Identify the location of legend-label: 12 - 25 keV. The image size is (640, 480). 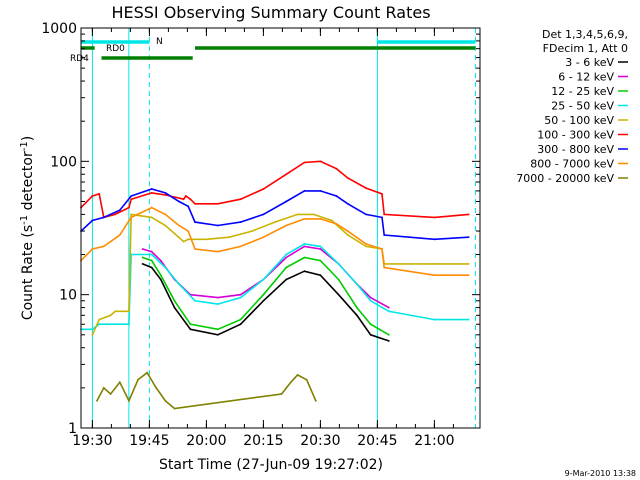
(582, 91).